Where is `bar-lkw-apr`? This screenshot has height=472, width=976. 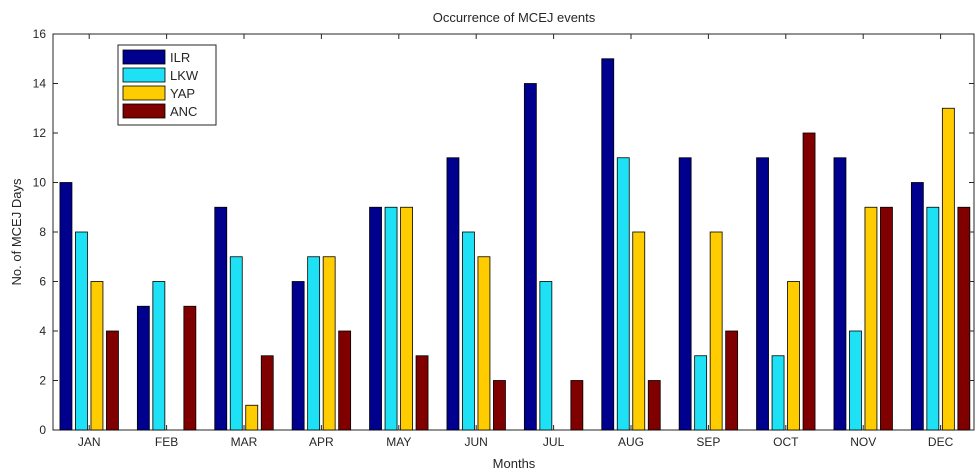 bar-lkw-apr is located at coordinates (314, 343).